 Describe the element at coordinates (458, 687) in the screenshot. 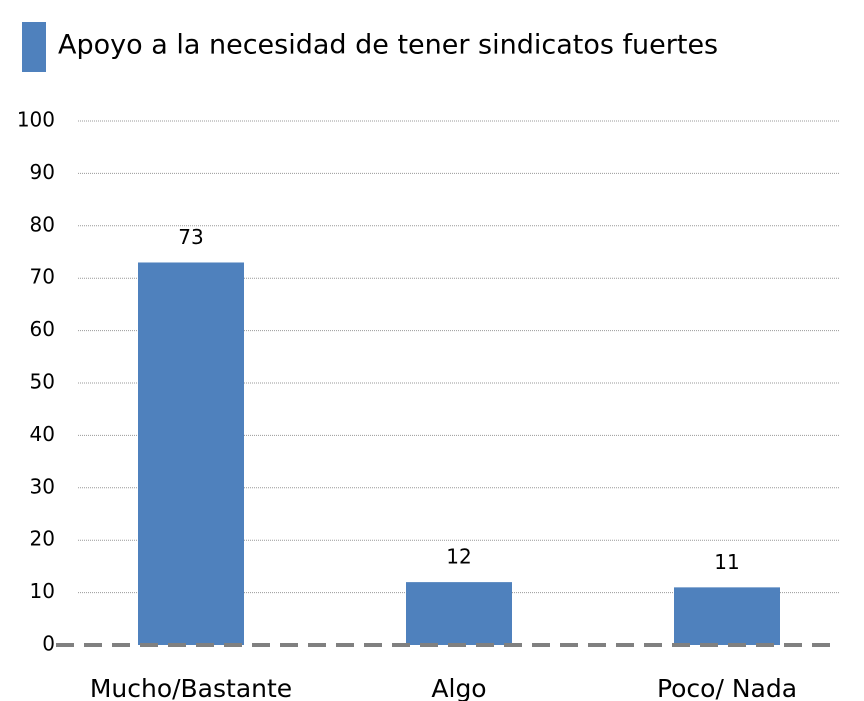

I see `x-tick-label: Algo` at that location.